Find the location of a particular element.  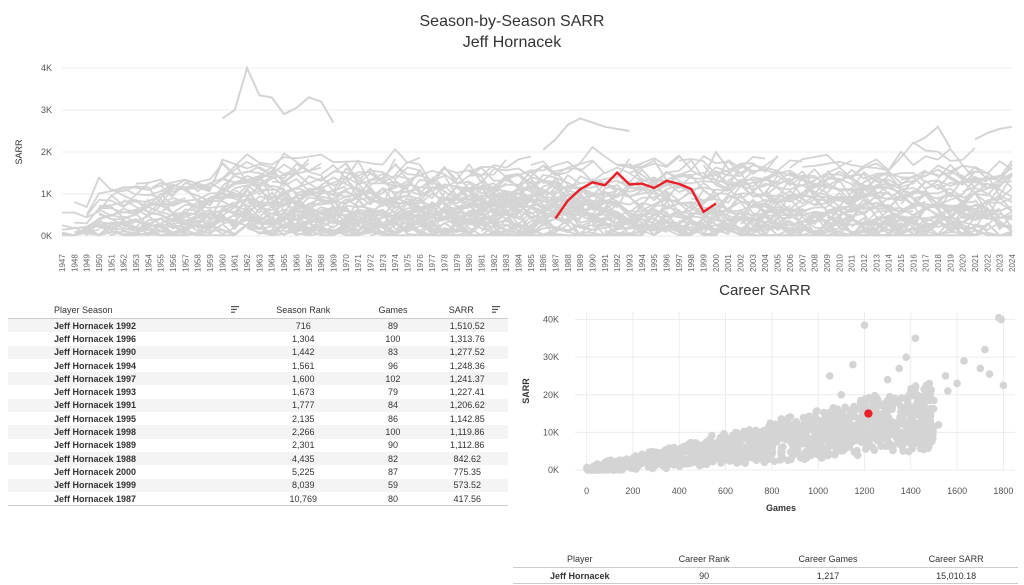

header-player: Player is located at coordinates (580, 559).